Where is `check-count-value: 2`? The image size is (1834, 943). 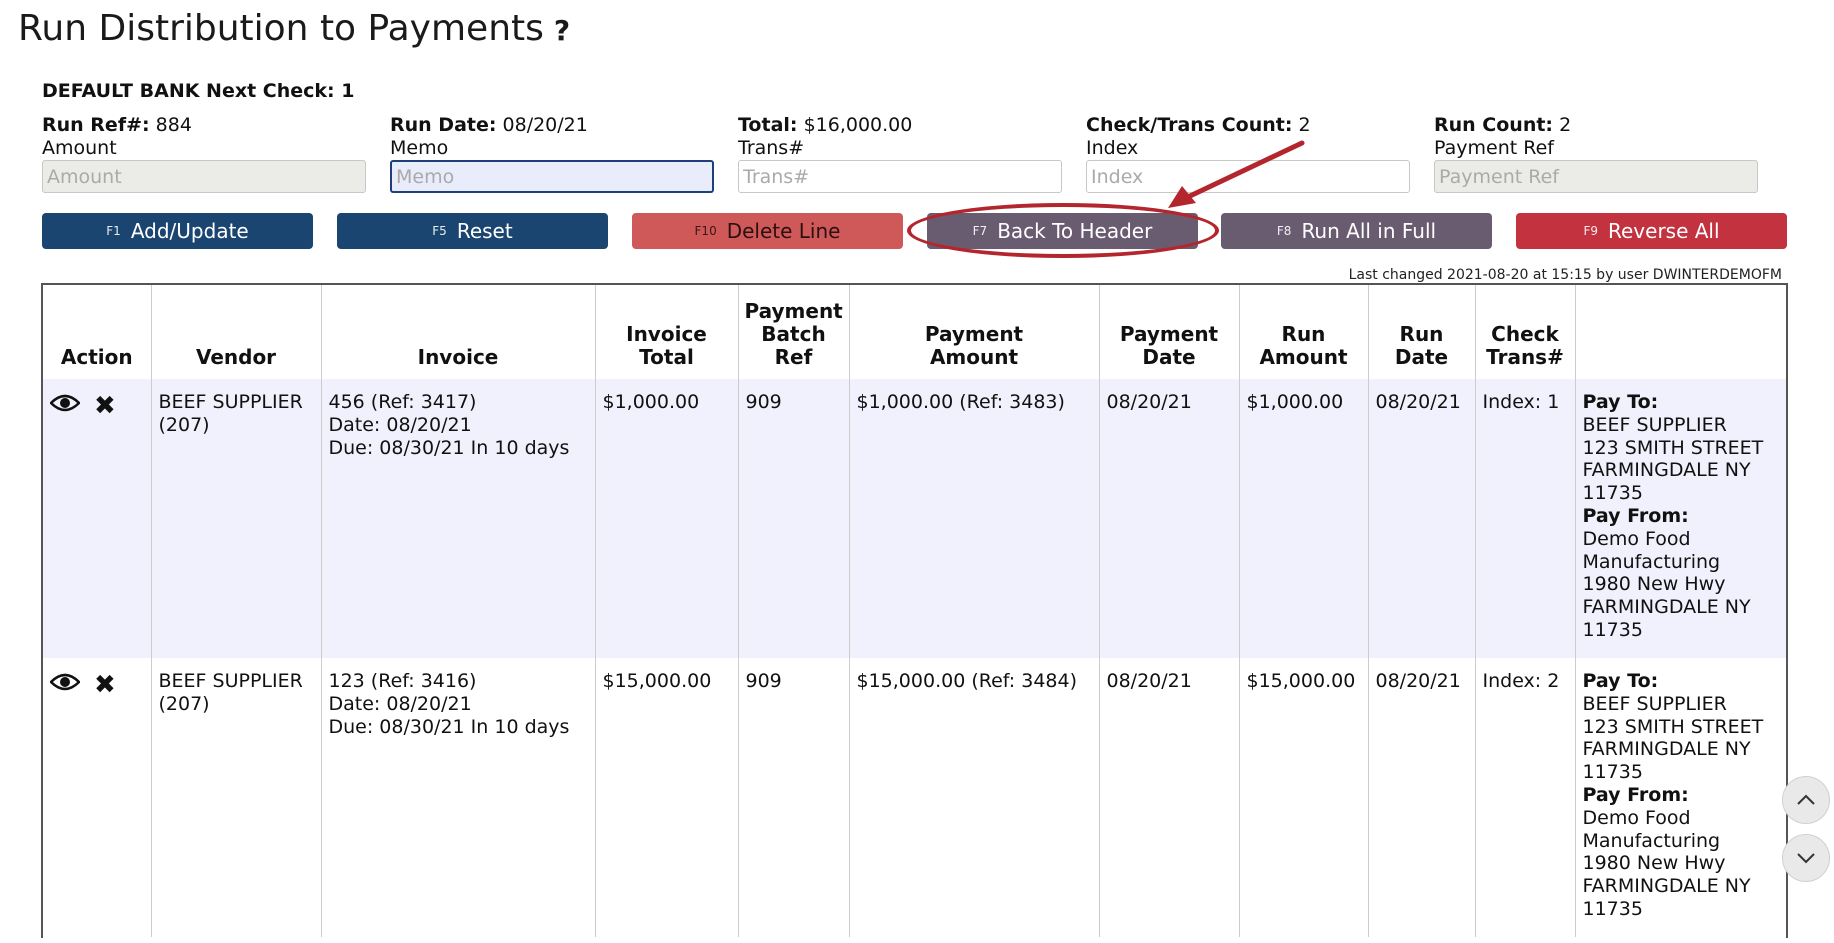 check-count-value: 2 is located at coordinates (1304, 125).